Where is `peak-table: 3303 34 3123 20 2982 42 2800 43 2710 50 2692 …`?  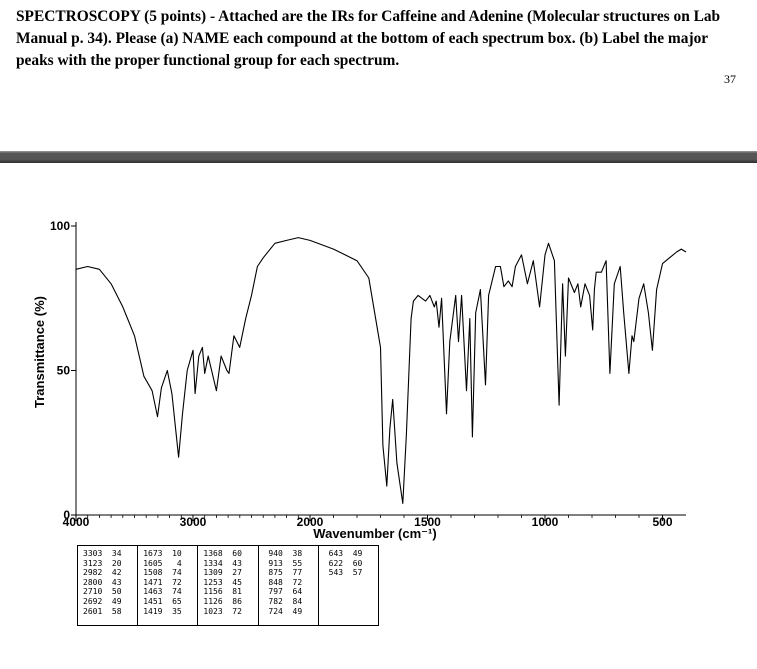
peak-table: 3303 34 3123 20 2982 42 2800 43 2710 50 2692 … is located at coordinates (228, 585).